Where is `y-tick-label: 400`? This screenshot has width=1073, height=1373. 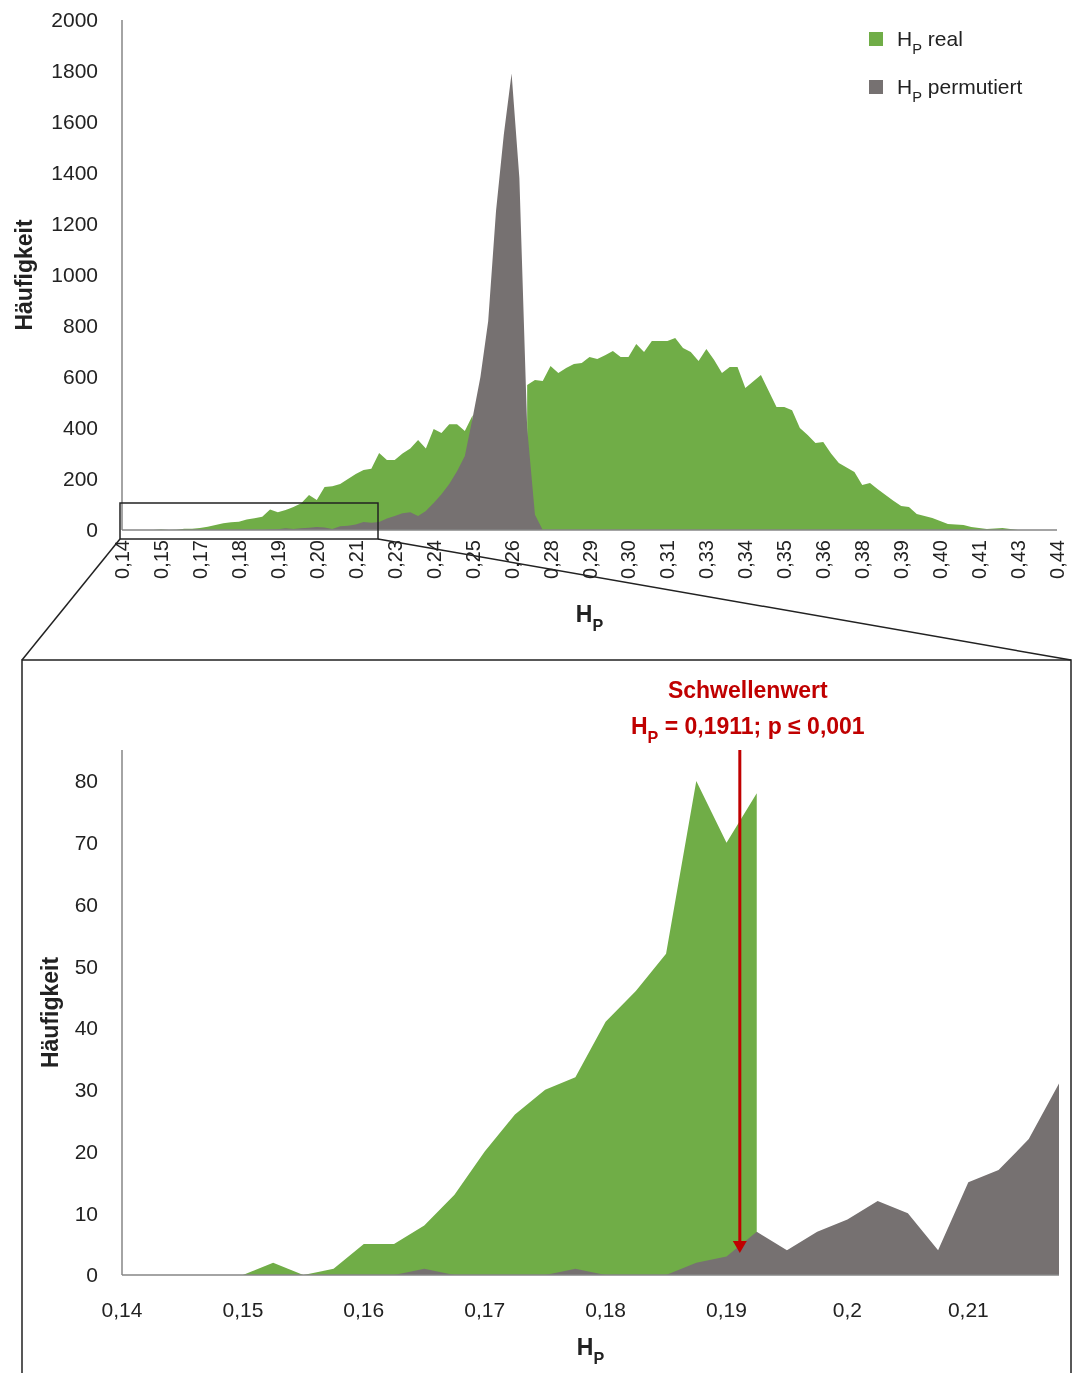 y-tick-label: 400 is located at coordinates (80, 428).